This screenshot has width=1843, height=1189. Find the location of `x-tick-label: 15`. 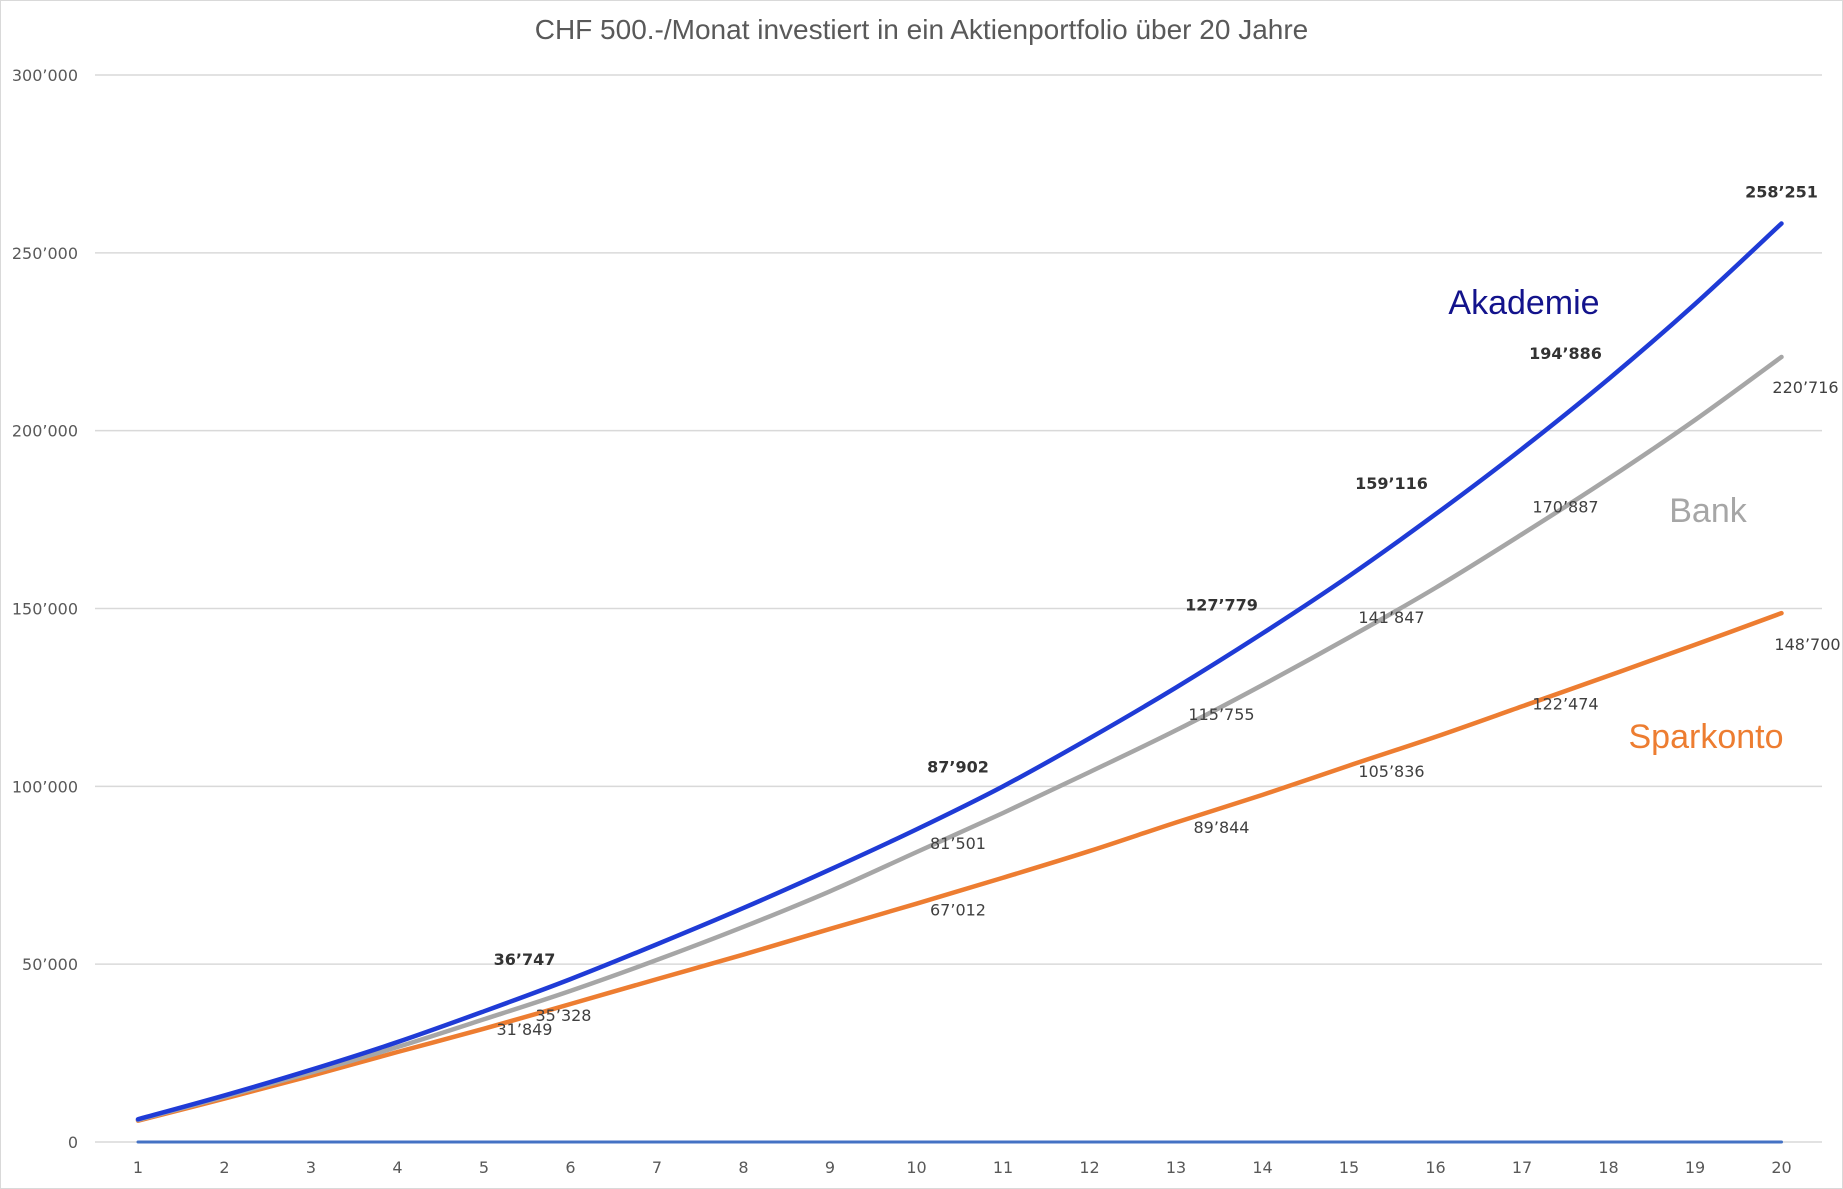

x-tick-label: 15 is located at coordinates (1349, 1167).